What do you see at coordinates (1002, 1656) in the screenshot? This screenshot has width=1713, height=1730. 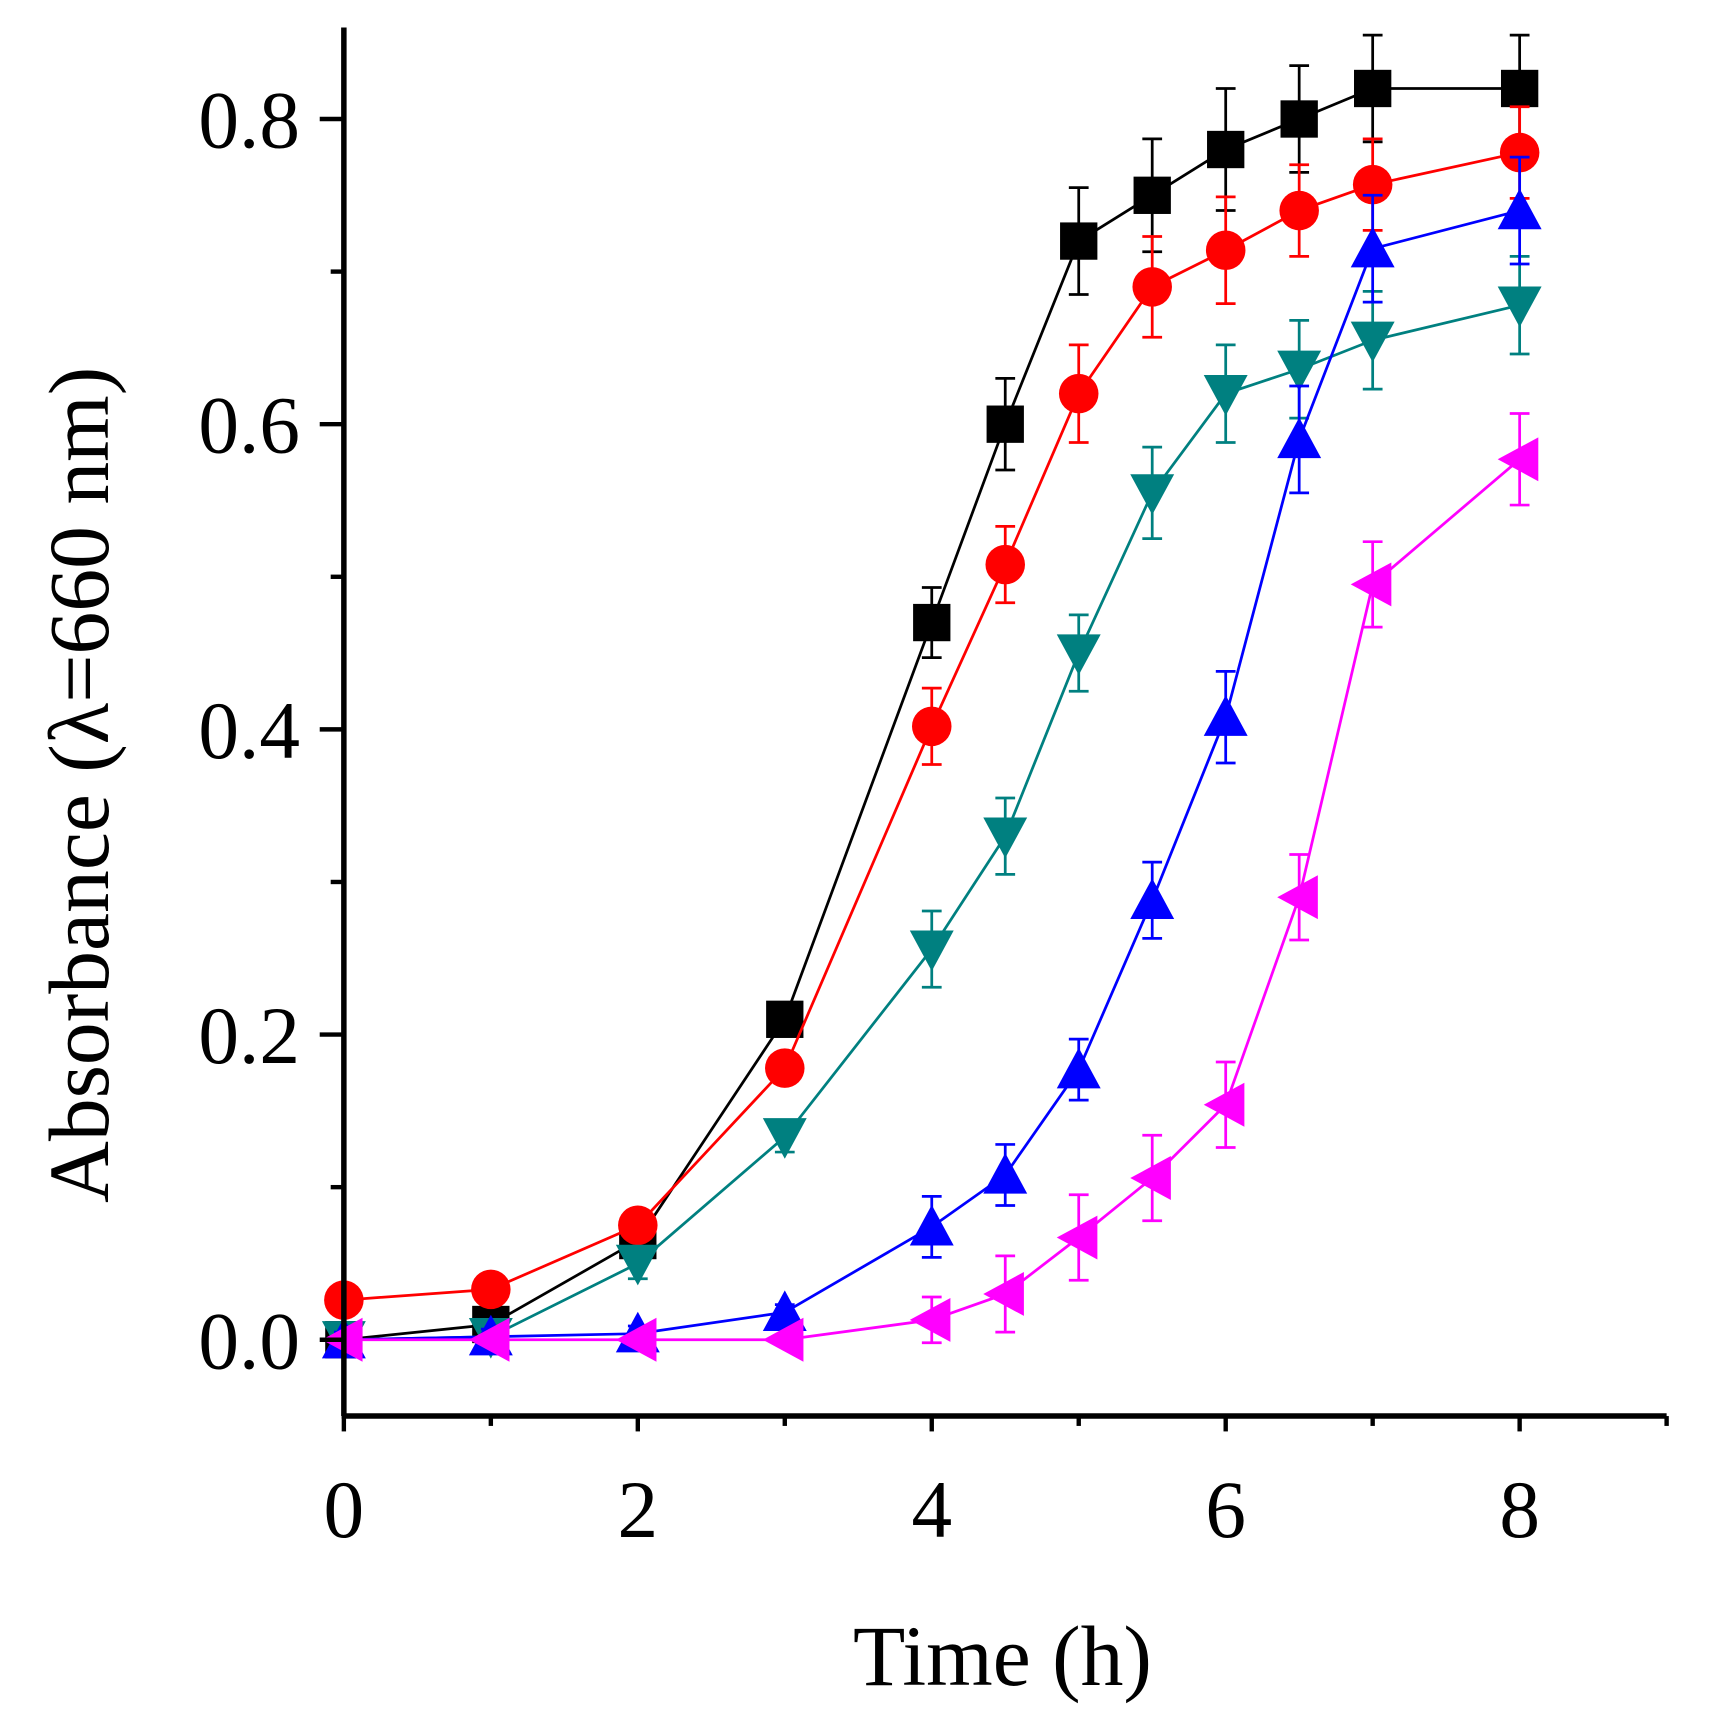 I see `x-axis-label: Time (h)` at bounding box center [1002, 1656].